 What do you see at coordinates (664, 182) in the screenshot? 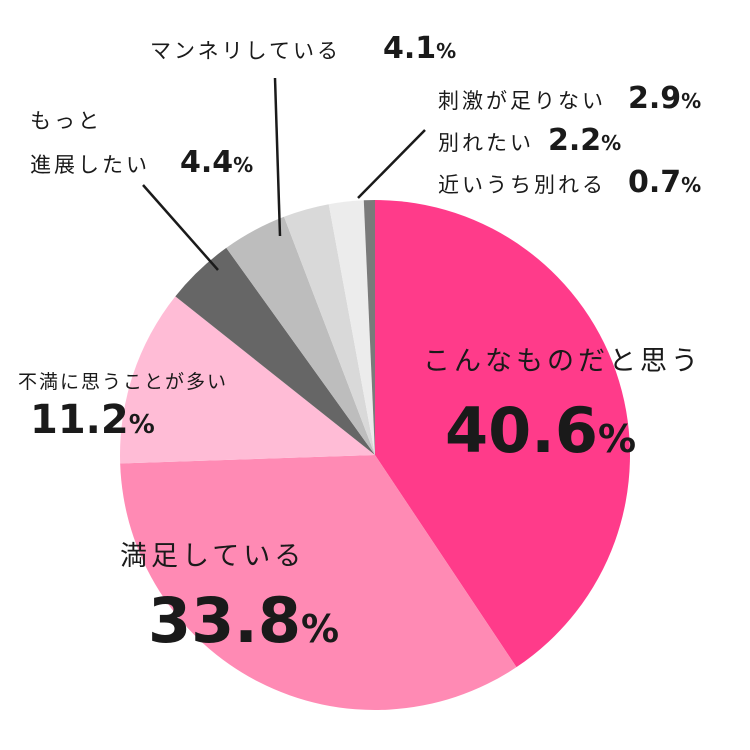
I see `slice-value-chikaiuchi: 0.7%` at bounding box center [664, 182].